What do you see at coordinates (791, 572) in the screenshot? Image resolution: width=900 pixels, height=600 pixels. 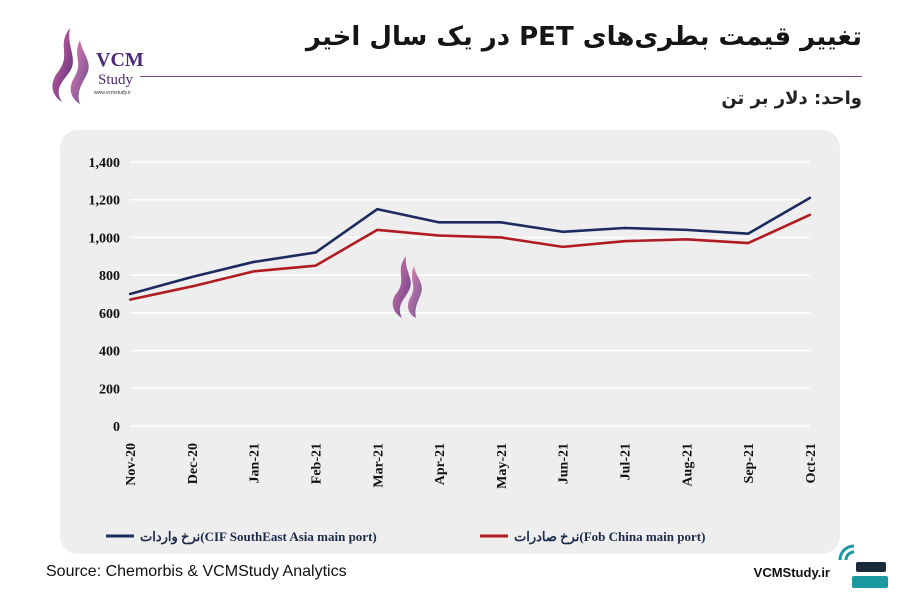 I see `site-url: VCMStudy.ir` at bounding box center [791, 572].